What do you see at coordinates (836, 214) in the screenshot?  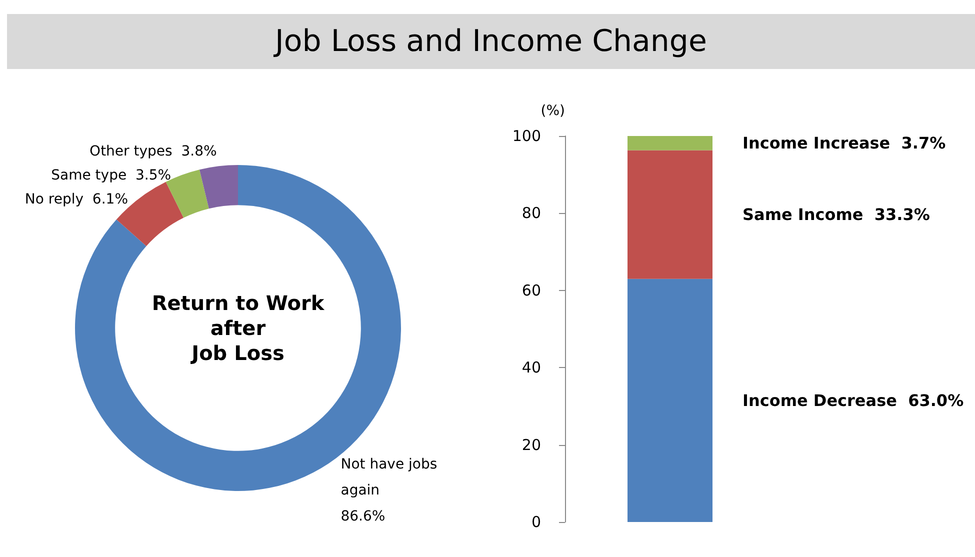 I see `text: Same Income 33.3%` at bounding box center [836, 214].